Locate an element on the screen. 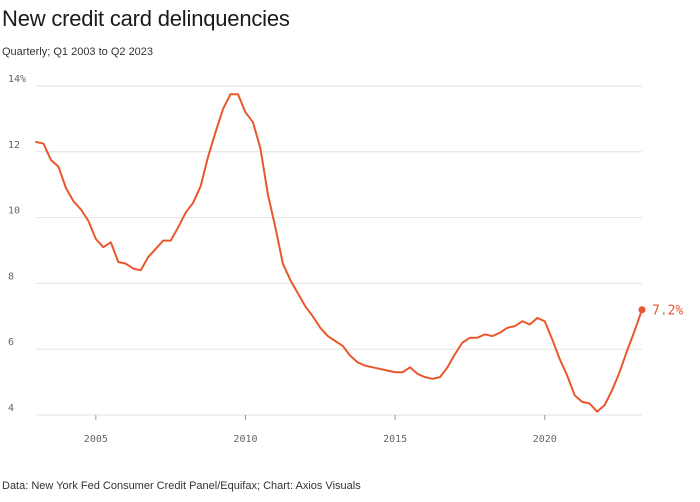 The height and width of the screenshot is (502, 700). end-annotation: 7.2% is located at coordinates (660, 311).